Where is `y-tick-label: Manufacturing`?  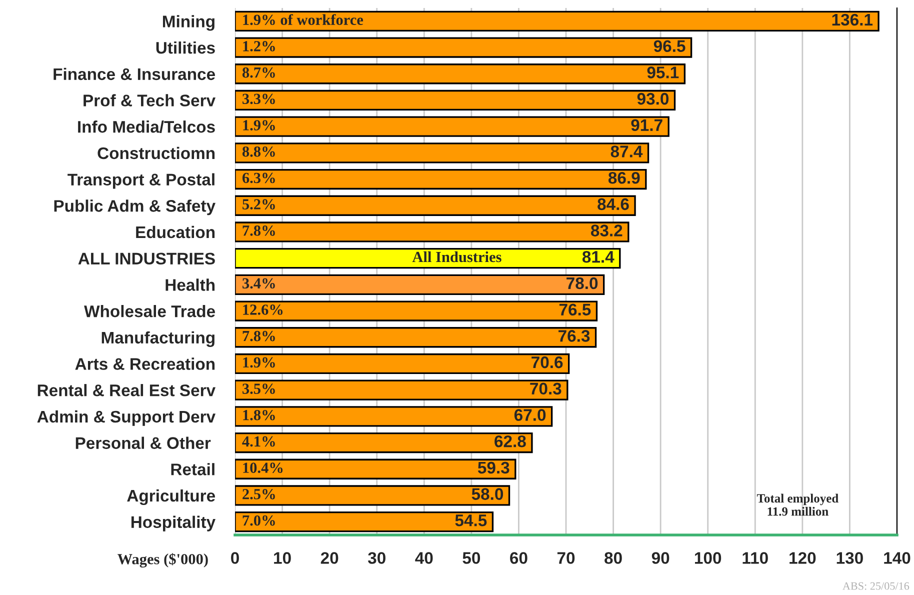 y-tick-label: Manufacturing is located at coordinates (158, 339).